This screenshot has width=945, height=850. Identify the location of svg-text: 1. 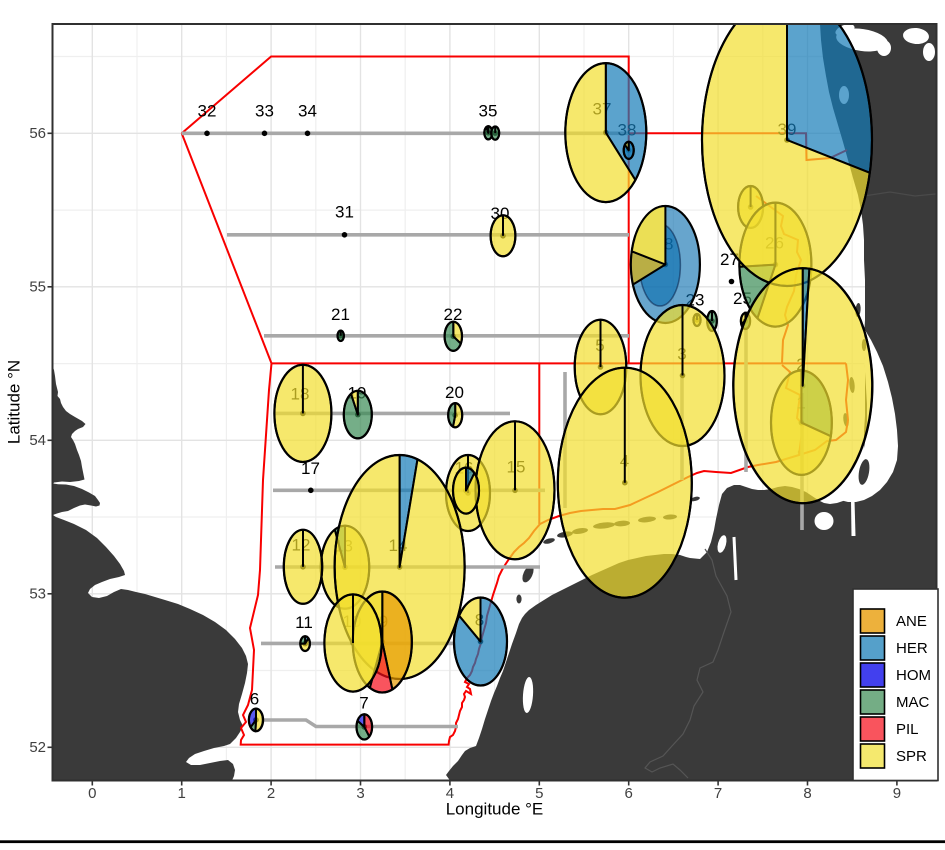
(182, 793).